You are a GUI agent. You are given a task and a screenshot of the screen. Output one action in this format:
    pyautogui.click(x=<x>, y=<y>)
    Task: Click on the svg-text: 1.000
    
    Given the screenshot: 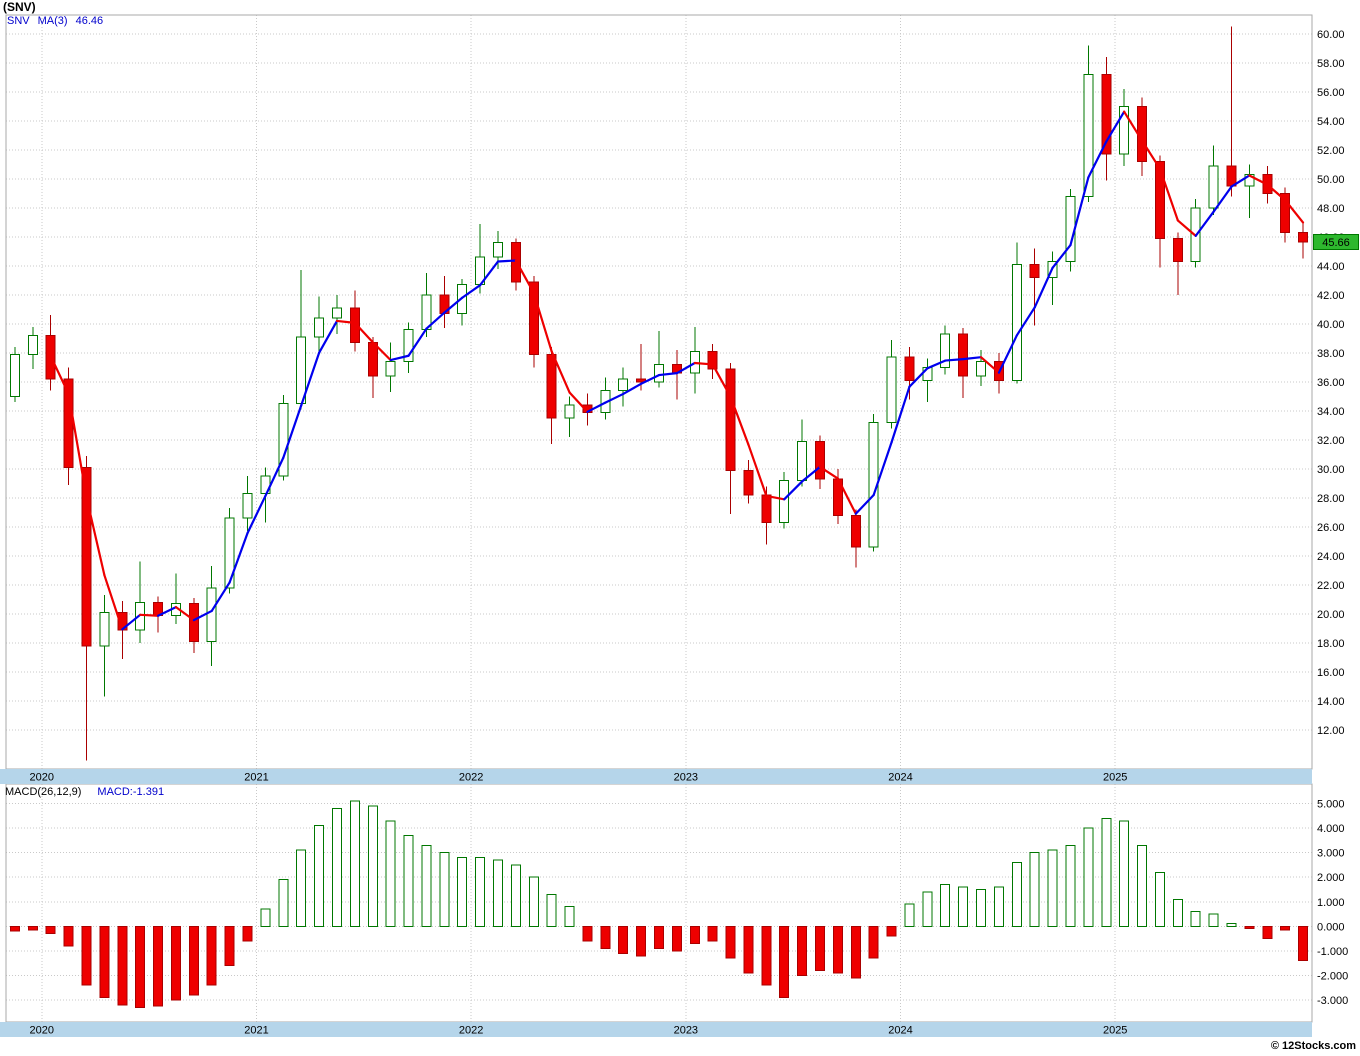 What is the action you would take?
    pyautogui.click(x=1331, y=903)
    